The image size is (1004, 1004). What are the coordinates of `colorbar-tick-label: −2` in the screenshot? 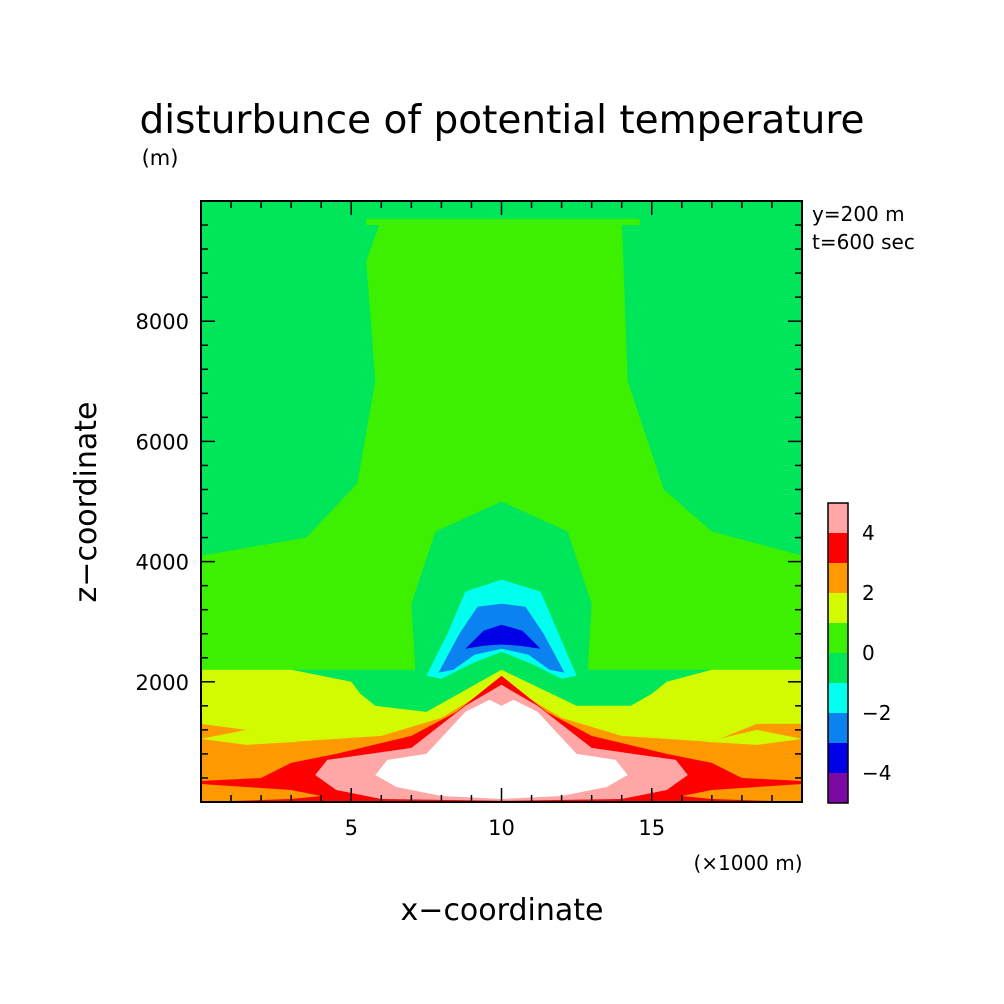 It's located at (876, 713).